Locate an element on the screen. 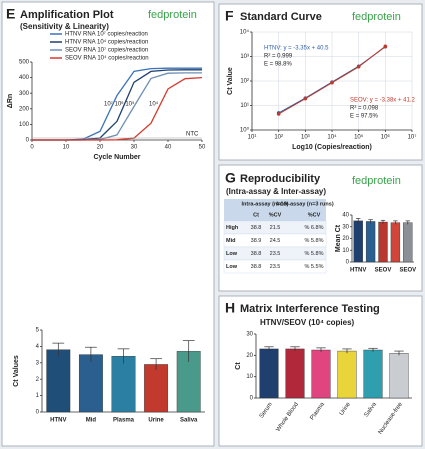  table-cell: 24.5 is located at coordinates (275, 241).